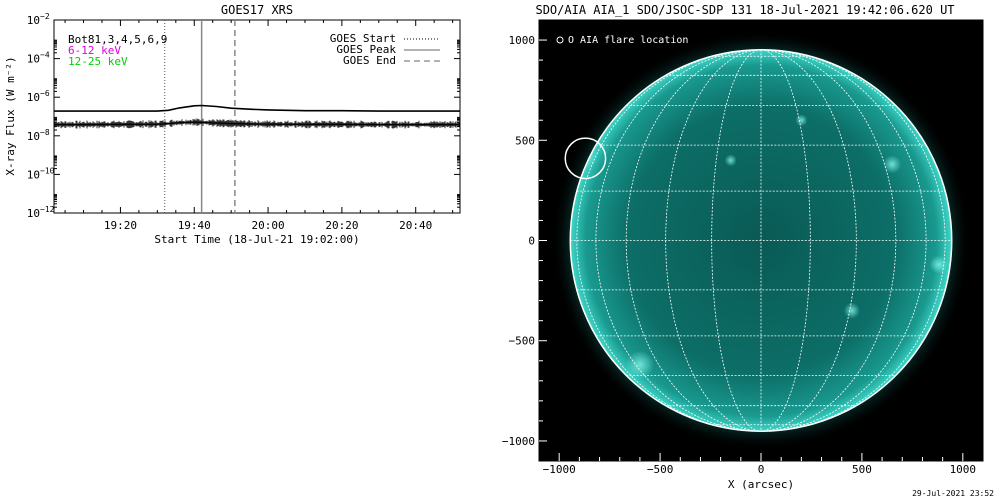 The height and width of the screenshot is (500, 1000). Describe the element at coordinates (366, 49) in the screenshot. I see `legend-goes-peak-label: GOES Peak` at that location.